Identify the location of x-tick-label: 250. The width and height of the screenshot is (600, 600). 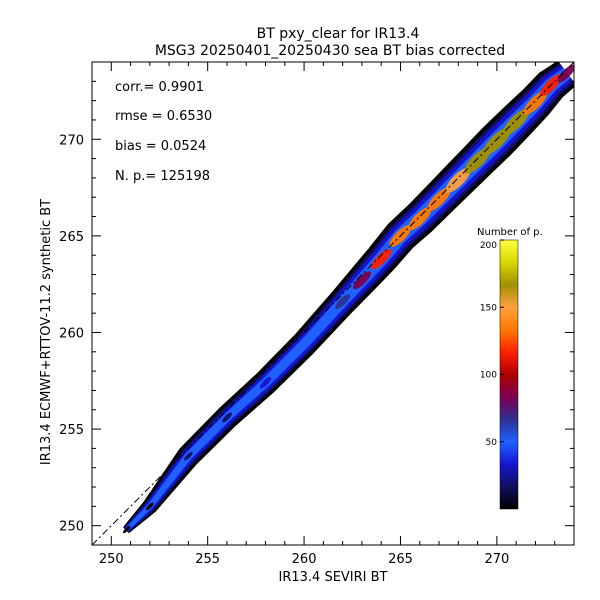
(111, 559).